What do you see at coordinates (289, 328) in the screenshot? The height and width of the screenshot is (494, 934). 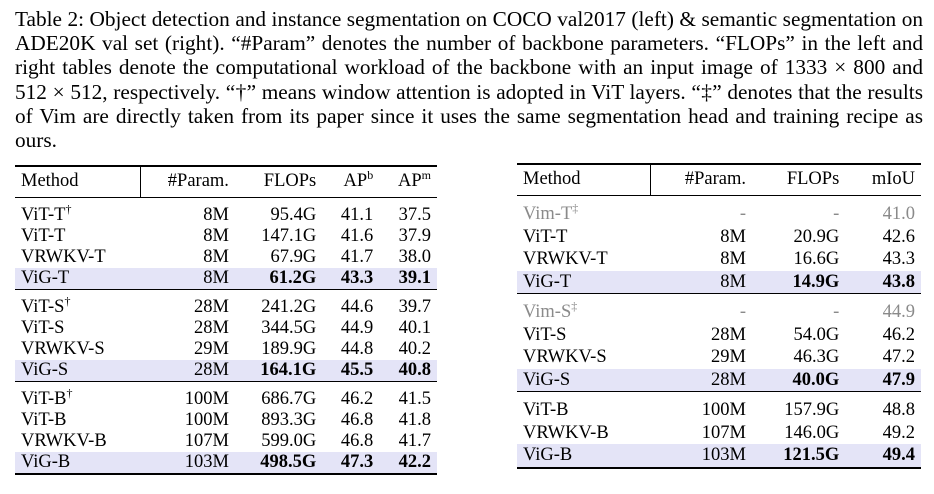 I see `value-cell: 344.5G` at bounding box center [289, 328].